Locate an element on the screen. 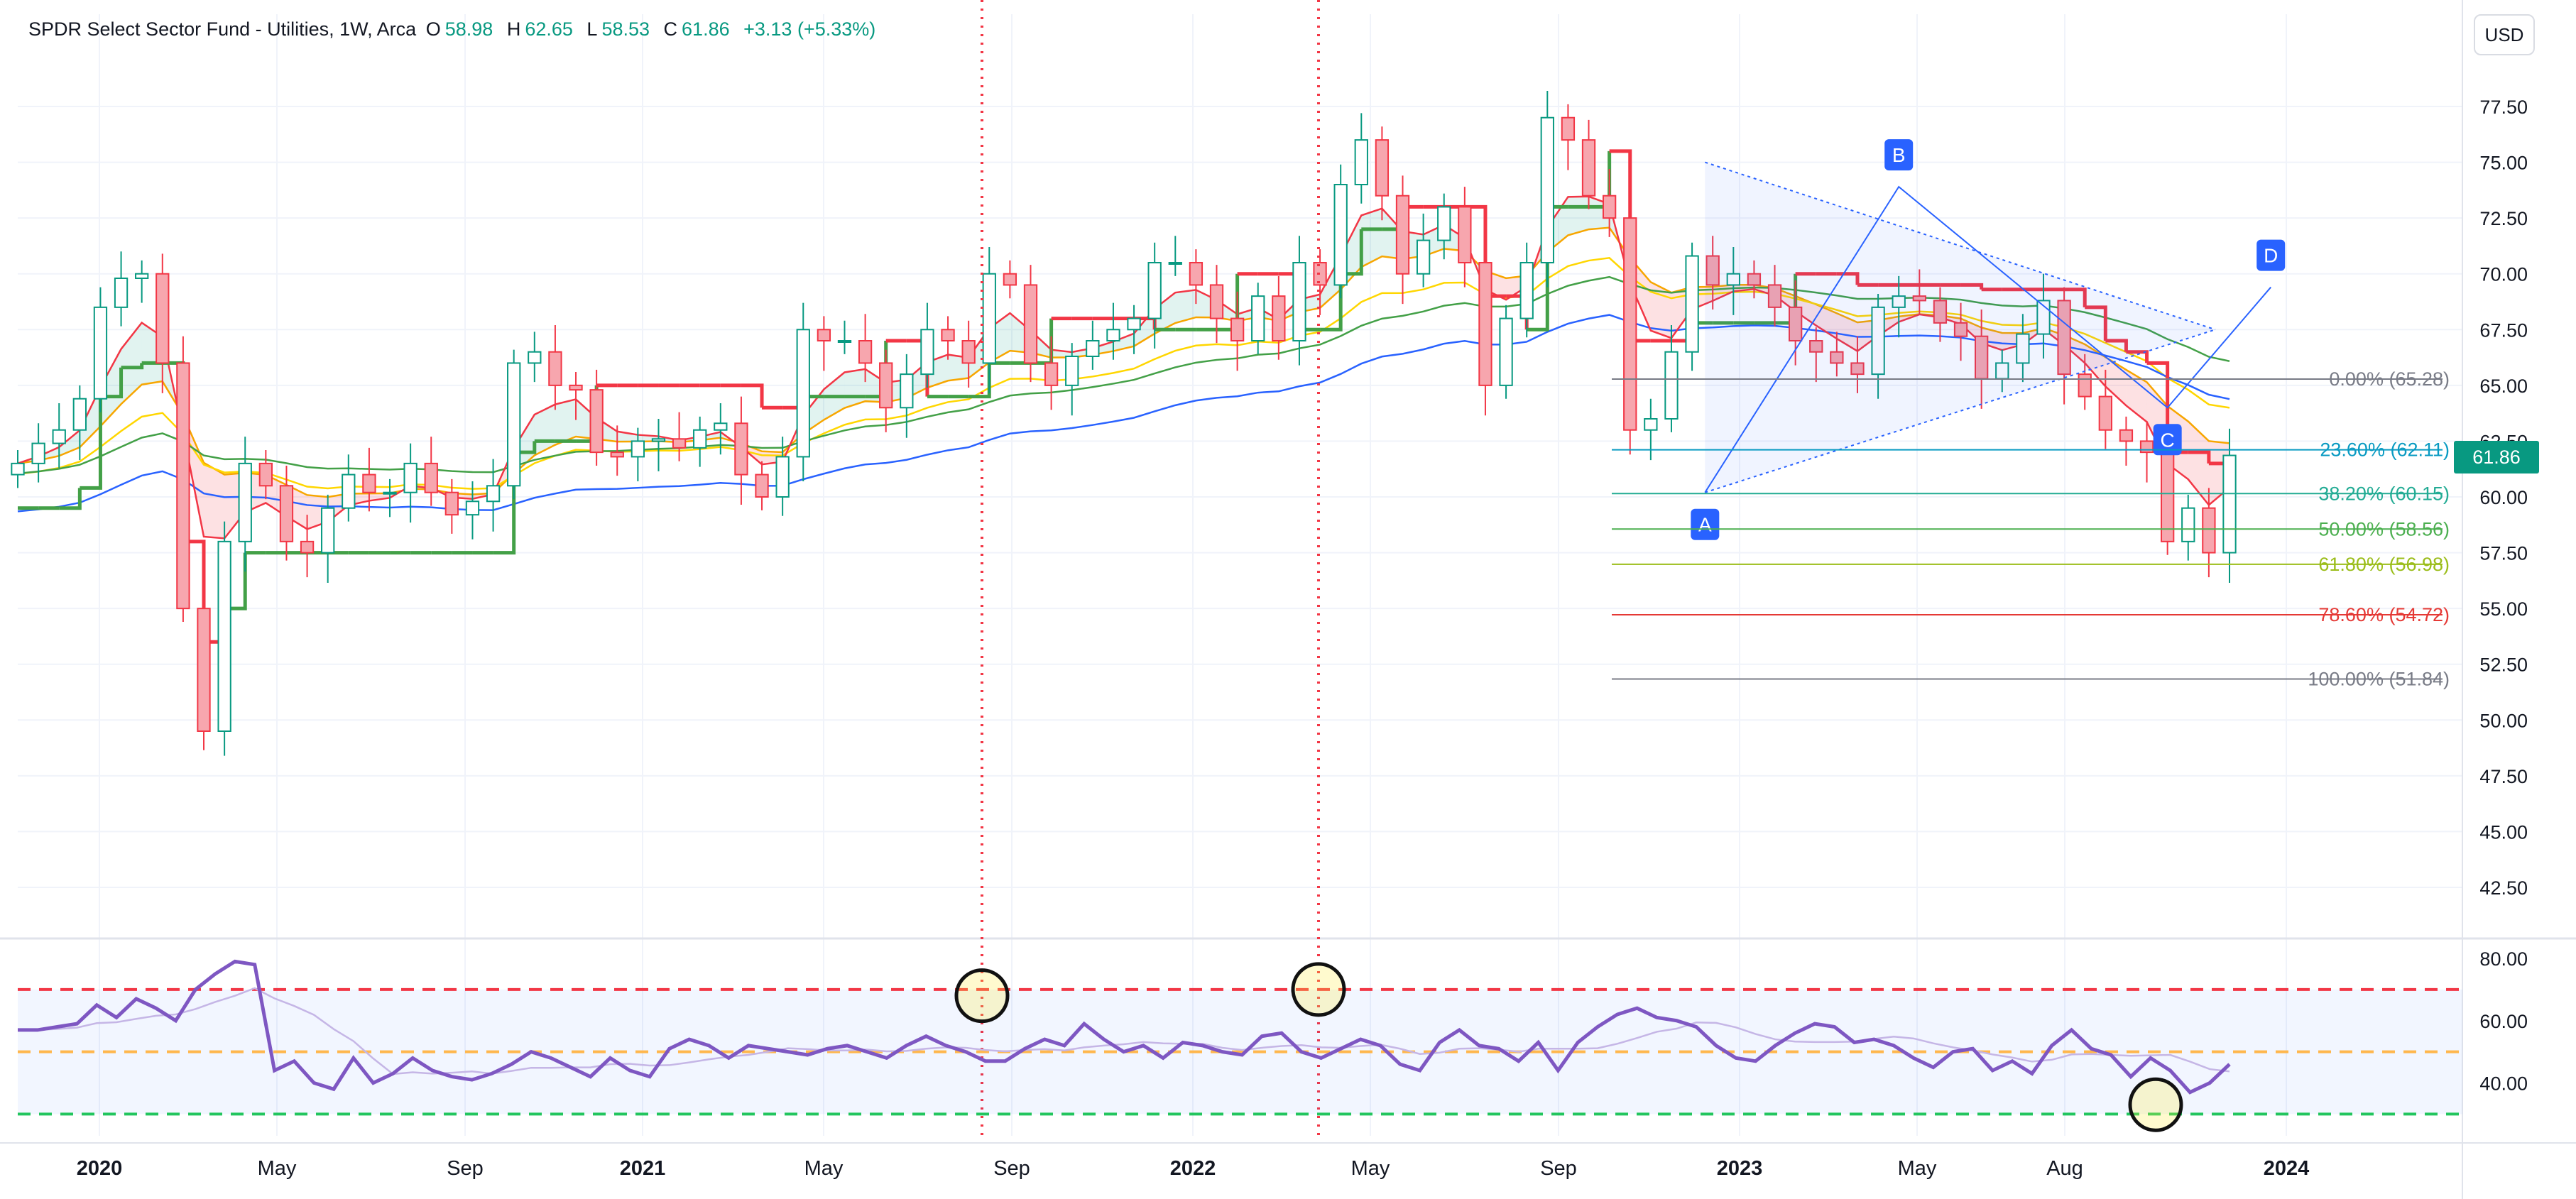 This screenshot has height=1199, width=2576. ema-green-line is located at coordinates (1123, 375).